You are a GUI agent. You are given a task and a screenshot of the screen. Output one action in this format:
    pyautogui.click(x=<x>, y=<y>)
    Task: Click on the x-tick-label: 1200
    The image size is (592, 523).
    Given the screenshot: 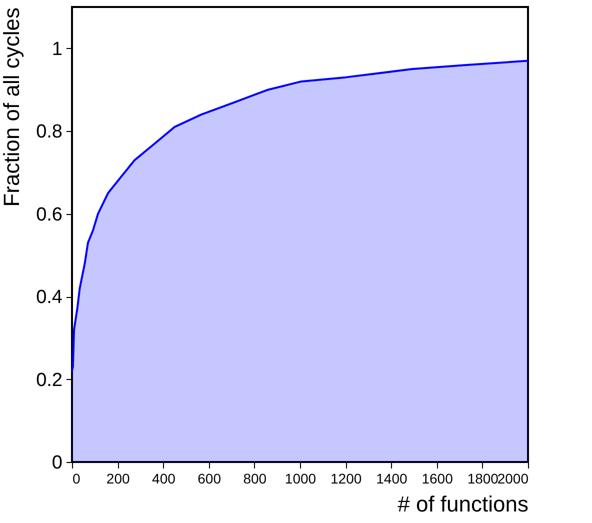 What is the action you would take?
    pyautogui.click(x=346, y=478)
    